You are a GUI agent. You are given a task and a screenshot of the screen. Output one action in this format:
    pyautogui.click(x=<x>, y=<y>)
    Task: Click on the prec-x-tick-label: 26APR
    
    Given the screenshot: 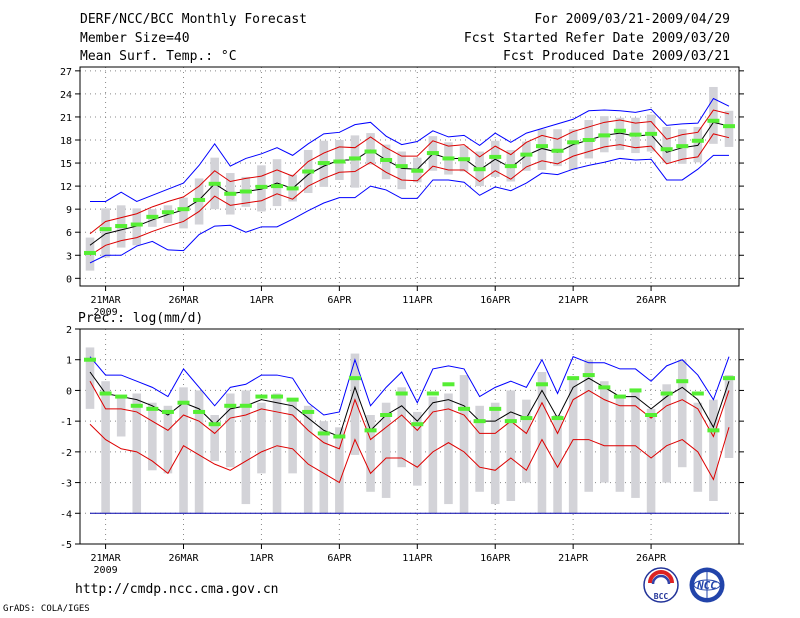 What is the action you would take?
    pyautogui.click(x=651, y=558)
    